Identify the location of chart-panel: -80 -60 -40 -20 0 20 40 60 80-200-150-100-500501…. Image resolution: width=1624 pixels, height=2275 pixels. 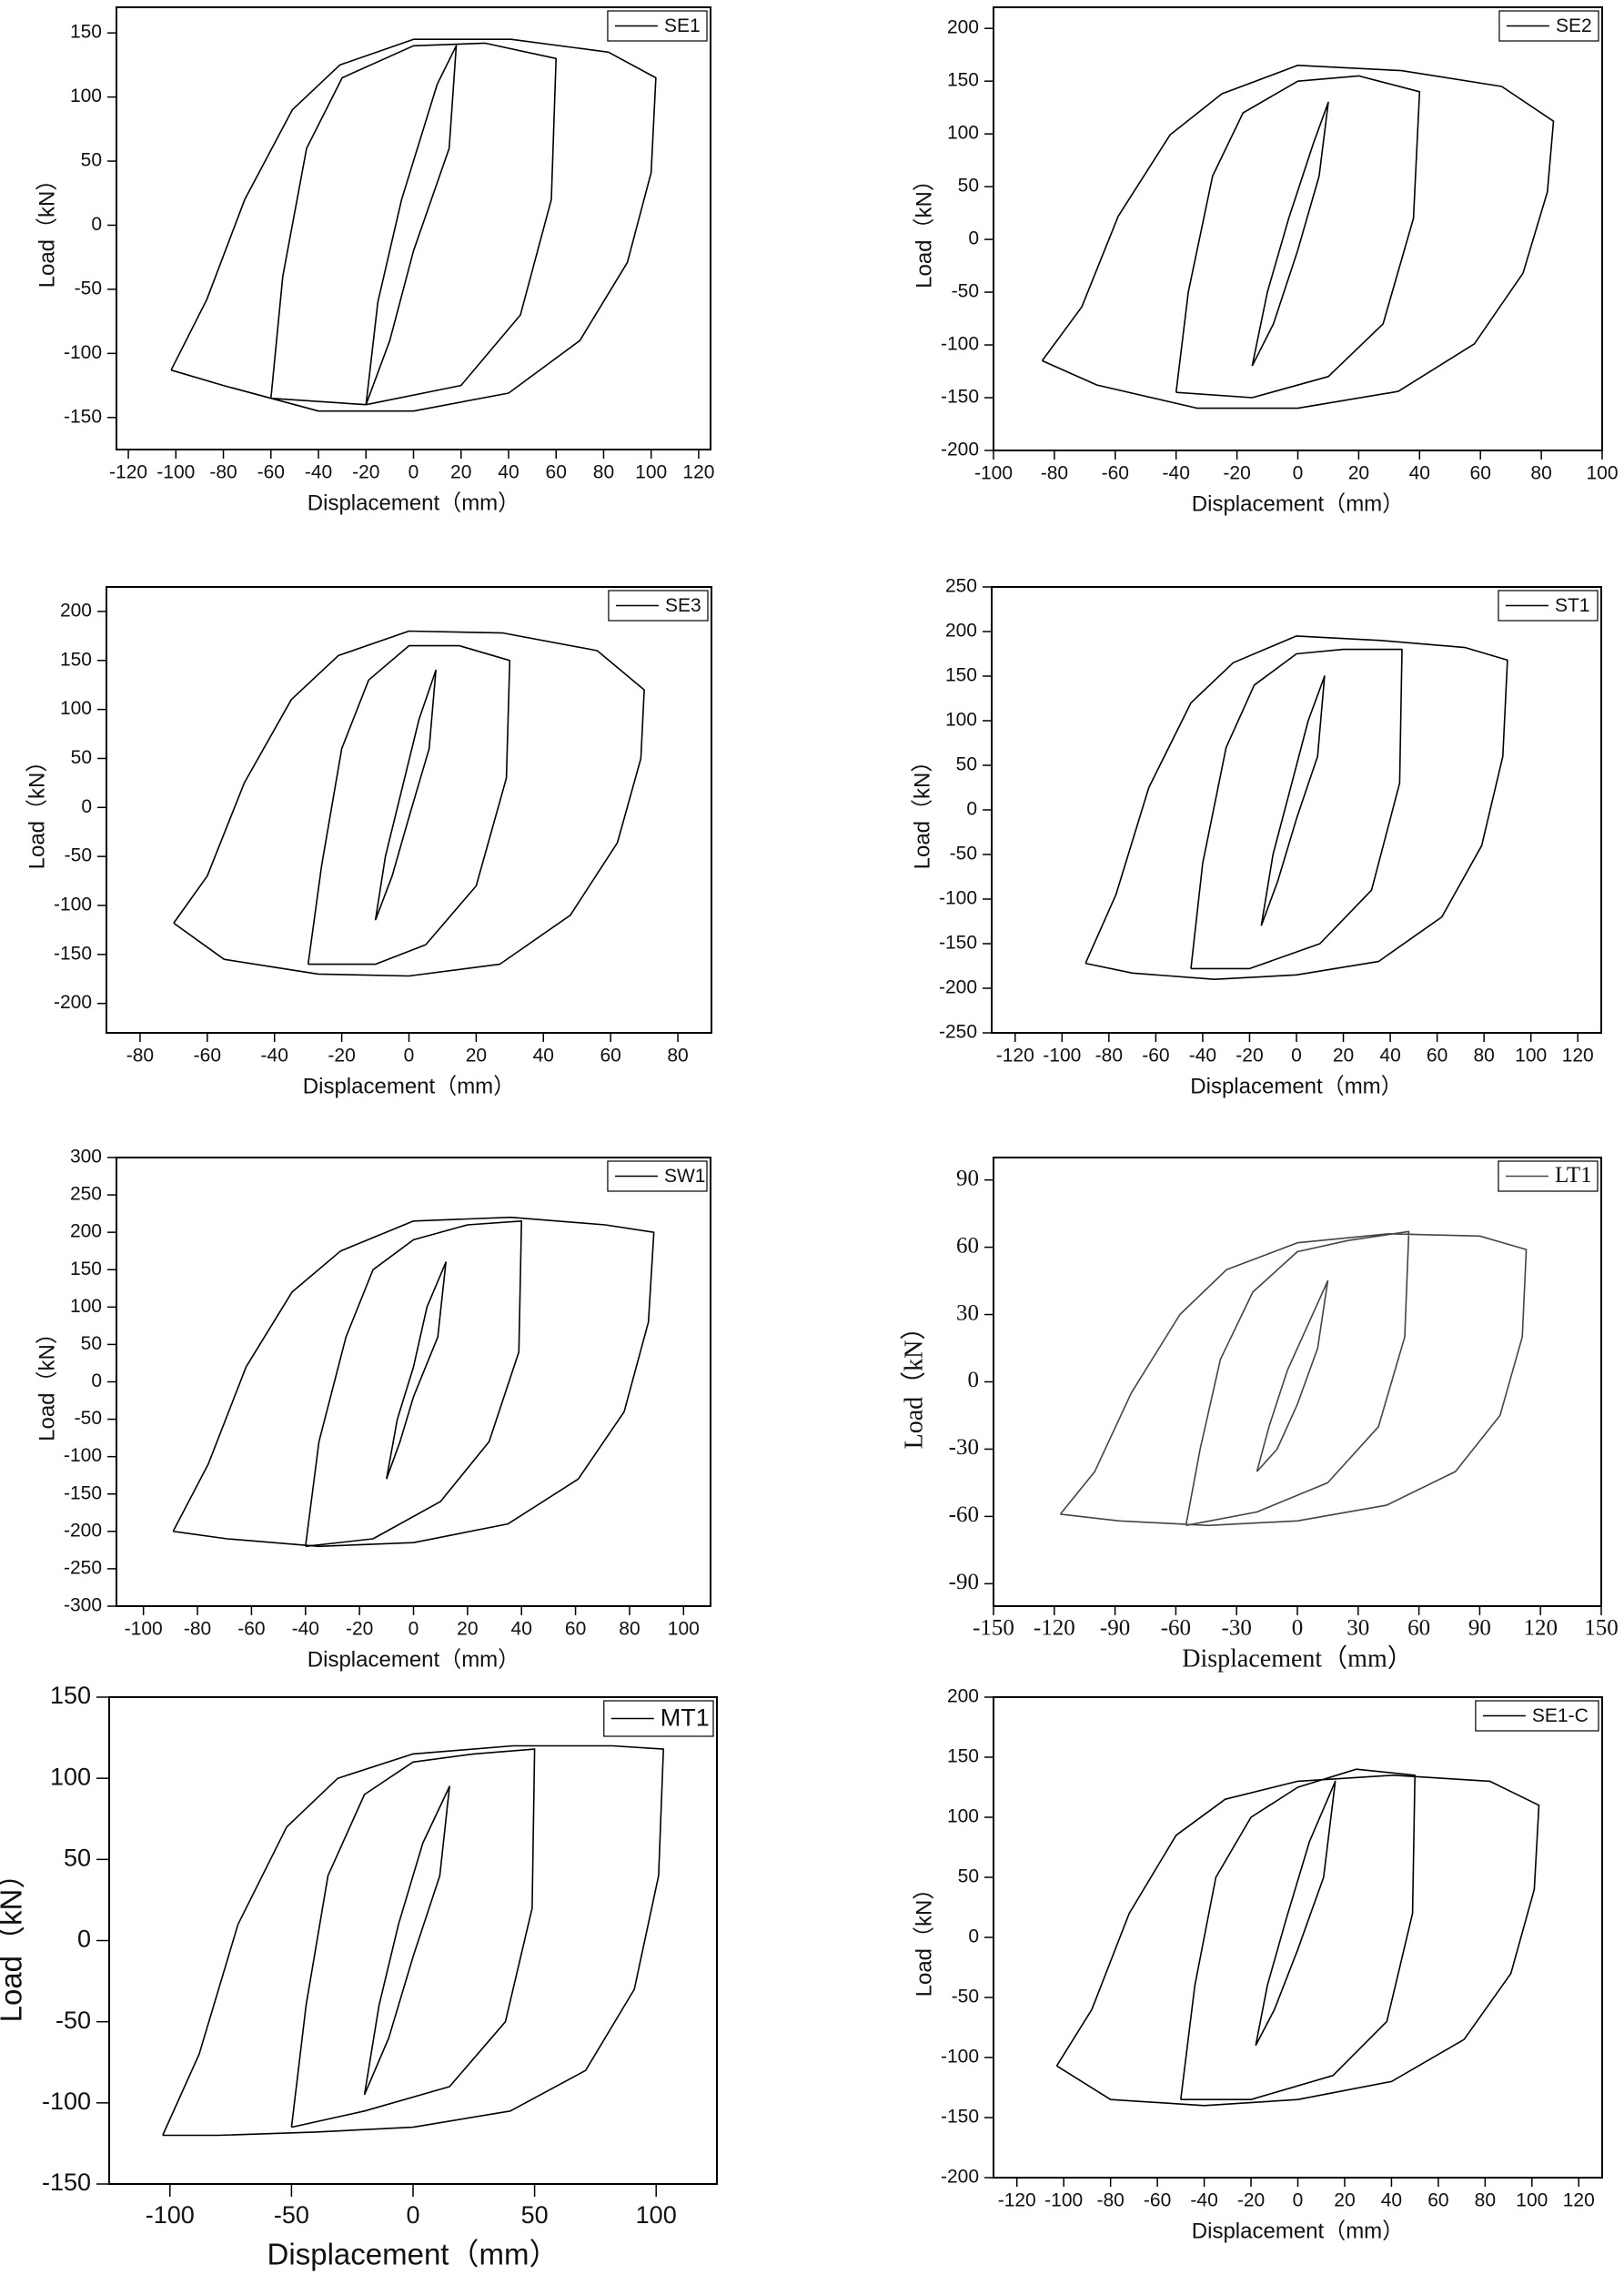
(368, 842).